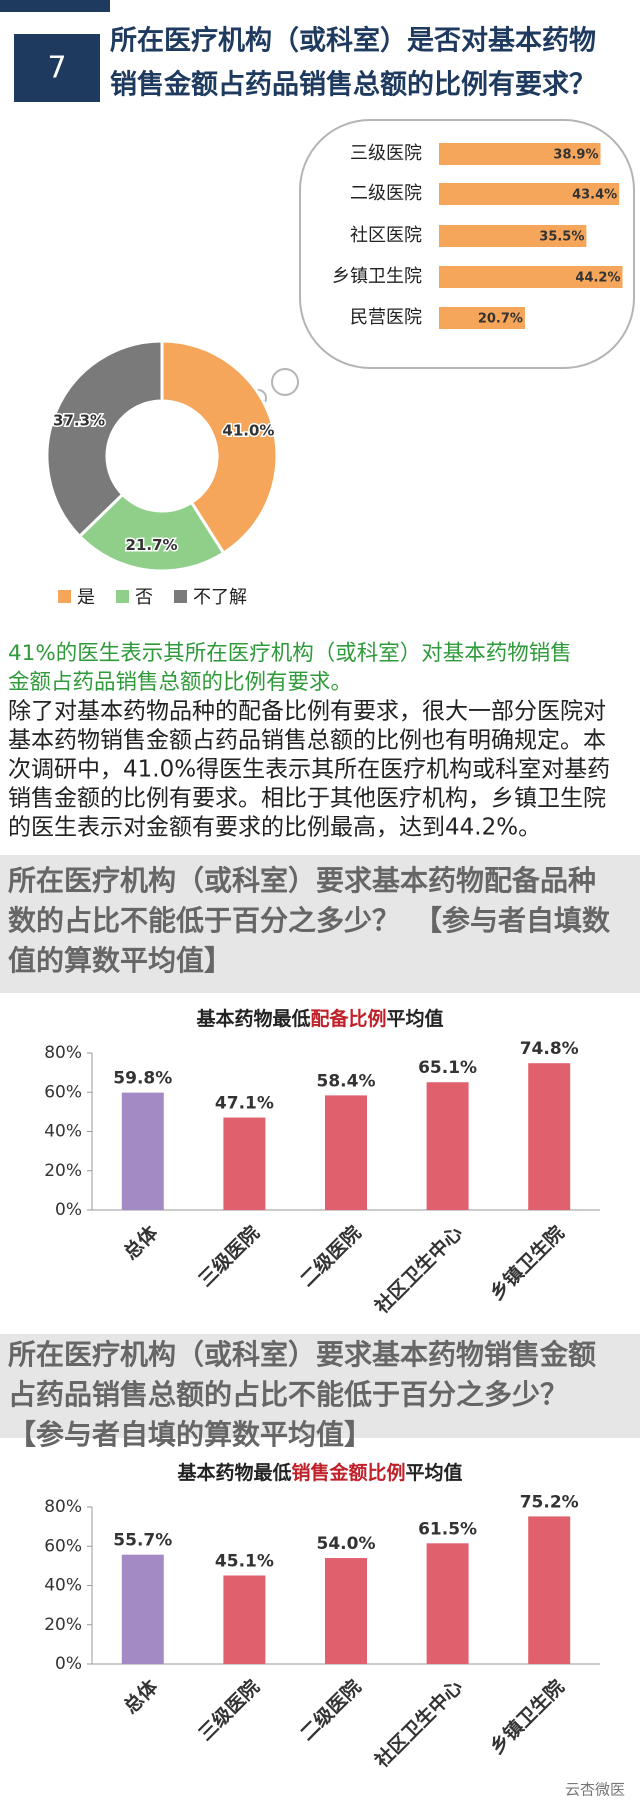 This screenshot has width=640, height=1811. What do you see at coordinates (500, 319) in the screenshot?
I see `value-label: 20.7%` at bounding box center [500, 319].